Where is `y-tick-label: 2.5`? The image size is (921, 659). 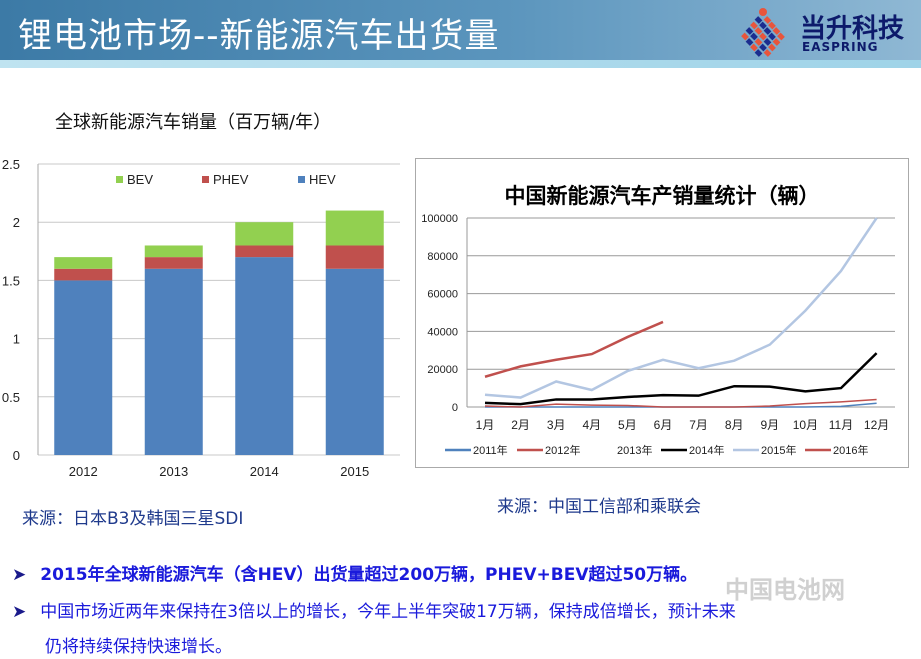 y-tick-label: 2.5 is located at coordinates (11, 164).